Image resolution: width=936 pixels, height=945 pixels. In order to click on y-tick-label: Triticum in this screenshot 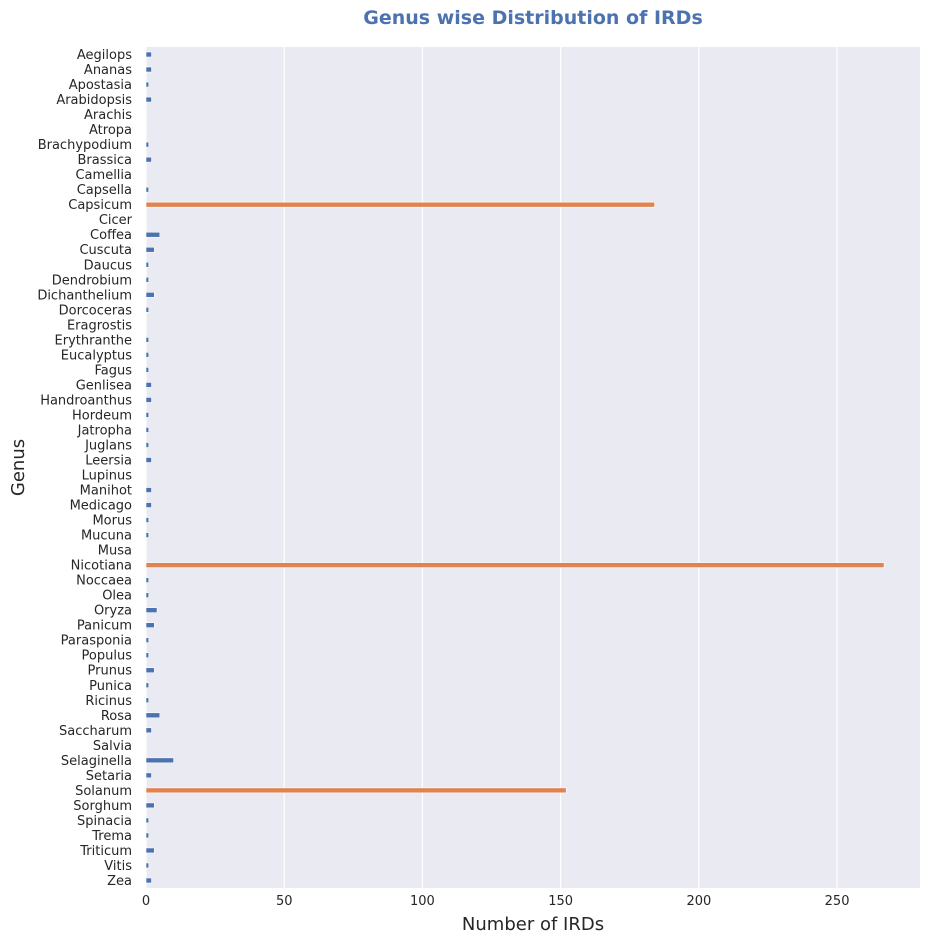, I will do `click(105, 851)`.